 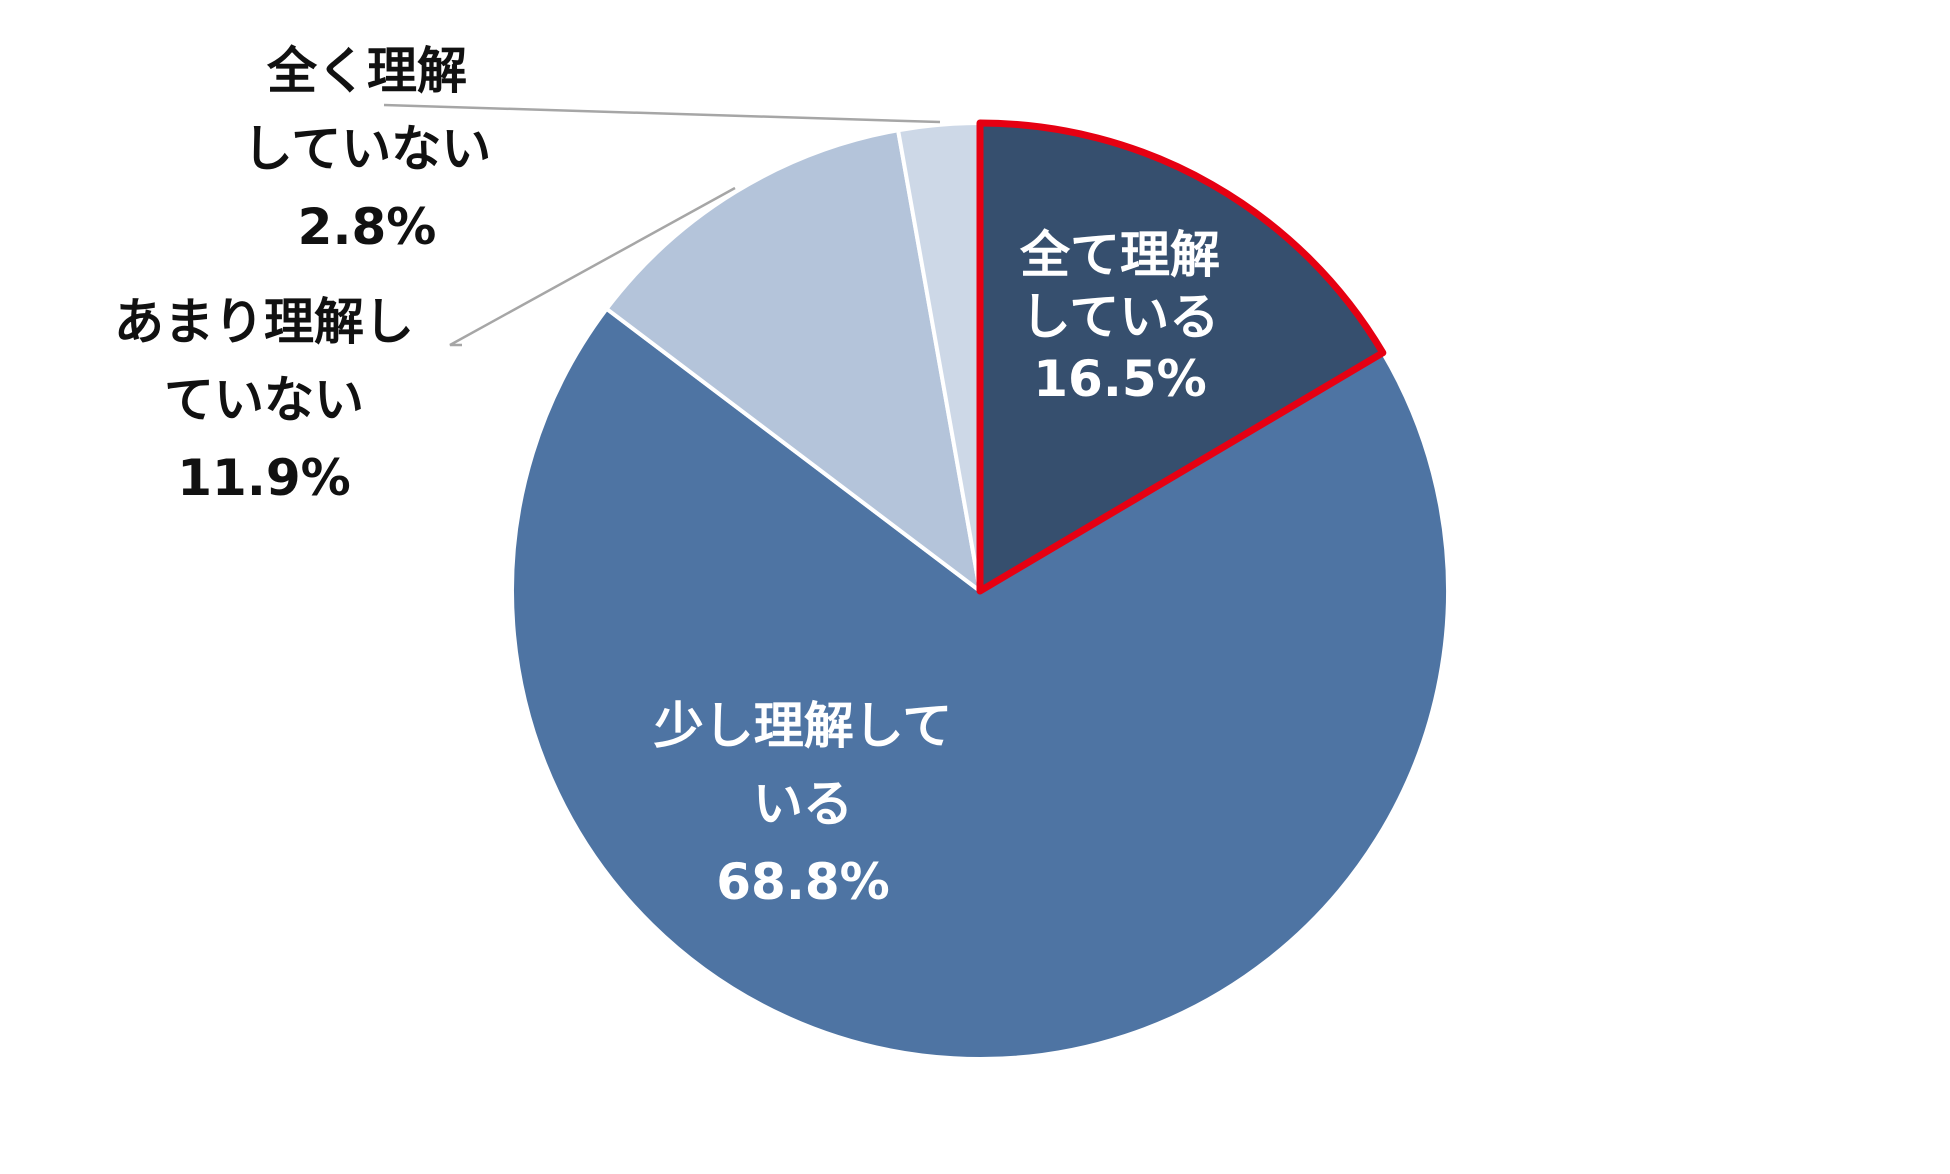 I want to click on leader-lines, so click(x=662, y=225).